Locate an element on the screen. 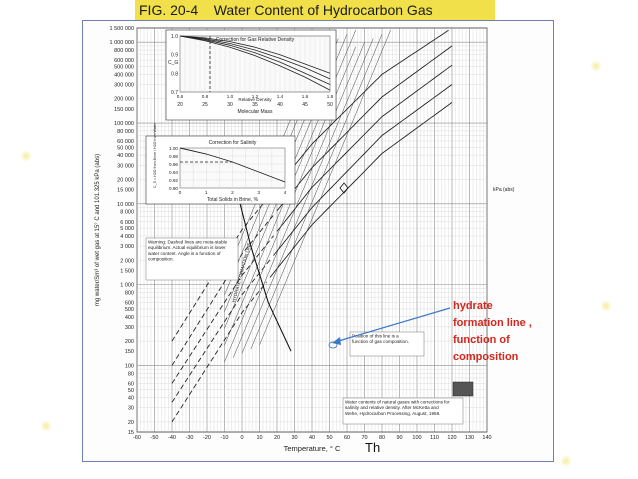 The height and width of the screenshot is (479, 638). density-x-tick: 35 is located at coordinates (255, 105).